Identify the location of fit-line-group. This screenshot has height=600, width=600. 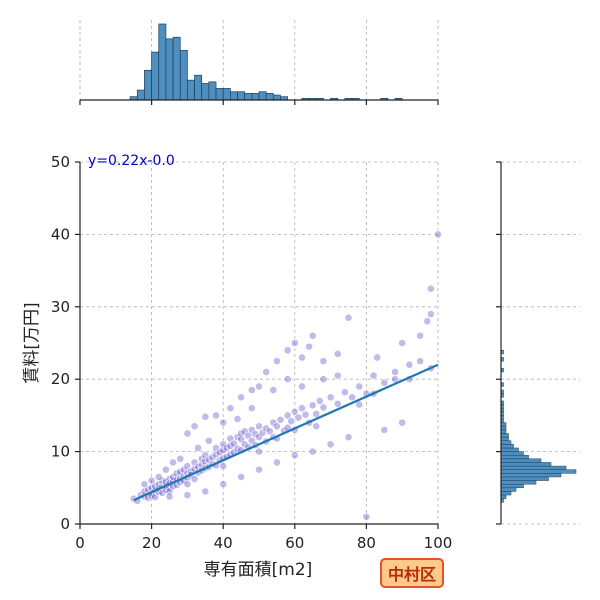
(286, 432).